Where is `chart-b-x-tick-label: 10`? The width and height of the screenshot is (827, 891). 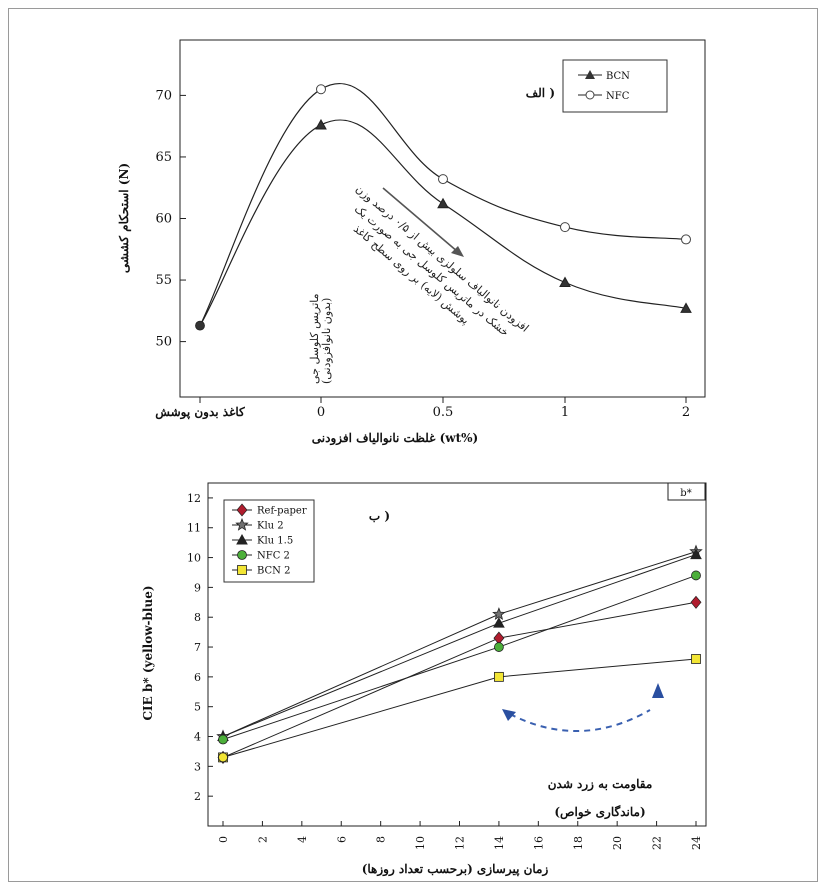
chart-b-x-tick-label: 10 is located at coordinates (420, 843).